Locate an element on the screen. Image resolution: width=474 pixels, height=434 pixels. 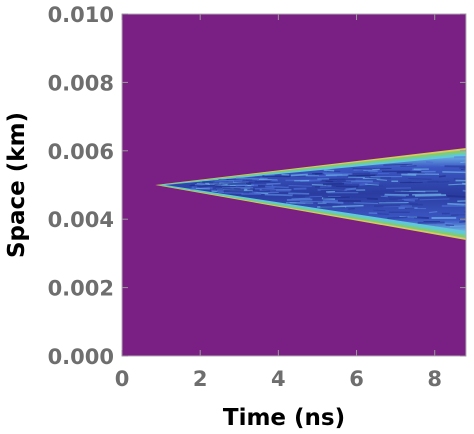
x-tick-label: 6 is located at coordinates (356, 379).